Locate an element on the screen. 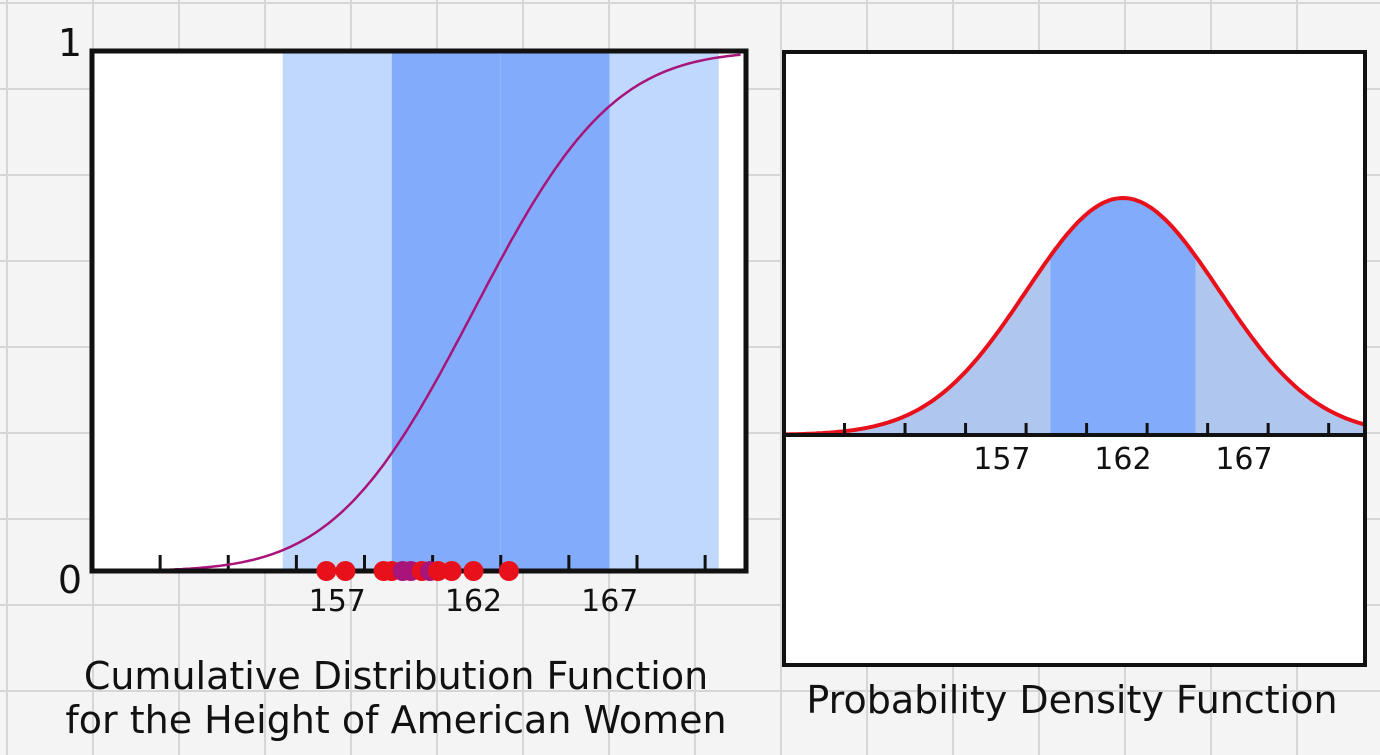  cdf-x-tick-label: 167 is located at coordinates (609, 601).